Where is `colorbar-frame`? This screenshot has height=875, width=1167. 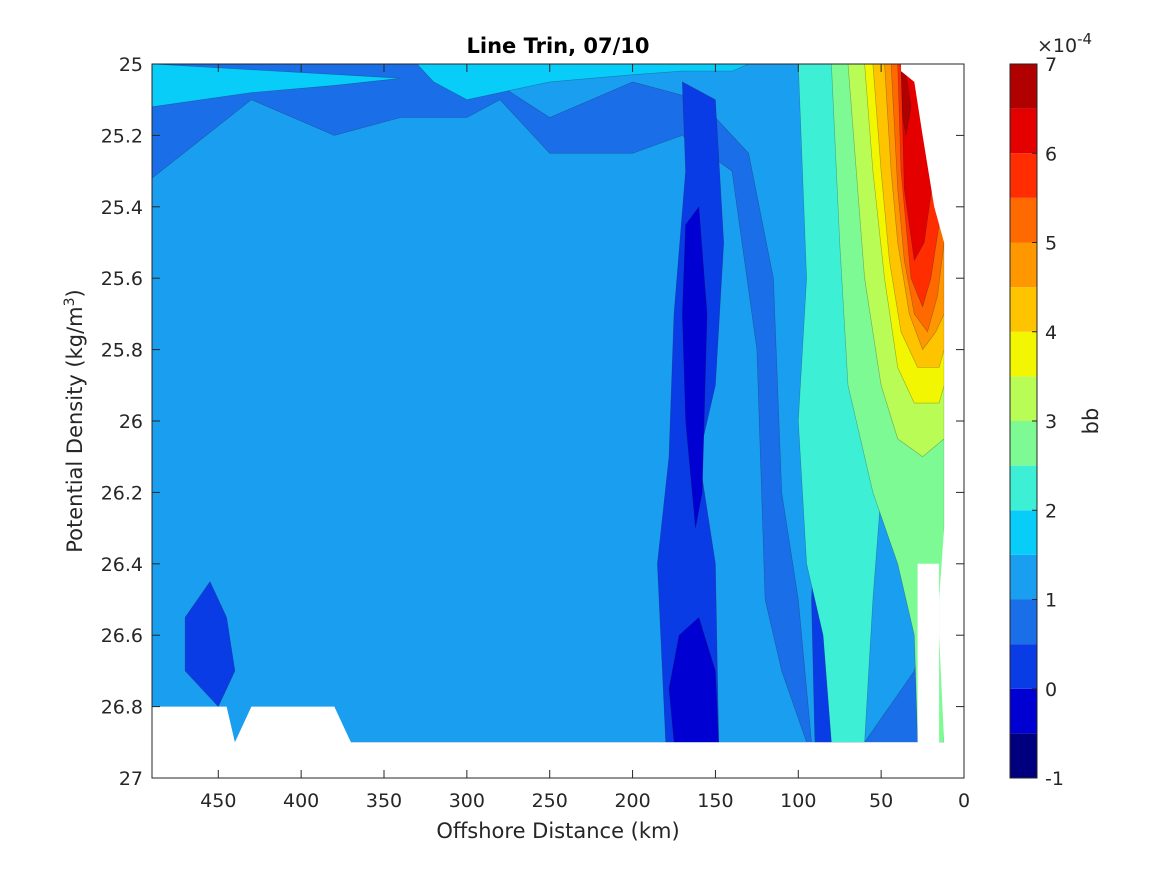 colorbar-frame is located at coordinates (1023, 421).